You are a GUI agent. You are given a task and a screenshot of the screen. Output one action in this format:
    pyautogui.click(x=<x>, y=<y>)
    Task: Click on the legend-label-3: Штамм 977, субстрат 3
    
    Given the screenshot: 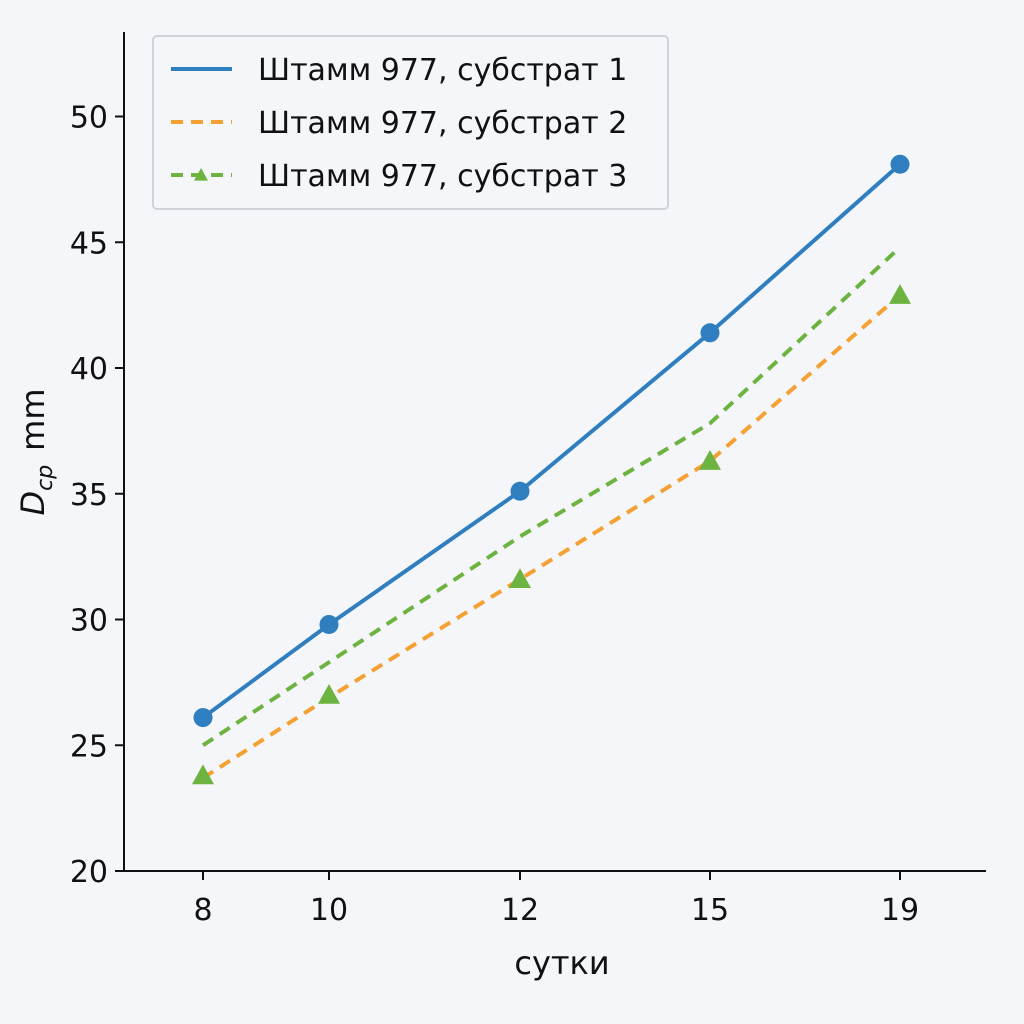 What is the action you would take?
    pyautogui.click(x=442, y=176)
    